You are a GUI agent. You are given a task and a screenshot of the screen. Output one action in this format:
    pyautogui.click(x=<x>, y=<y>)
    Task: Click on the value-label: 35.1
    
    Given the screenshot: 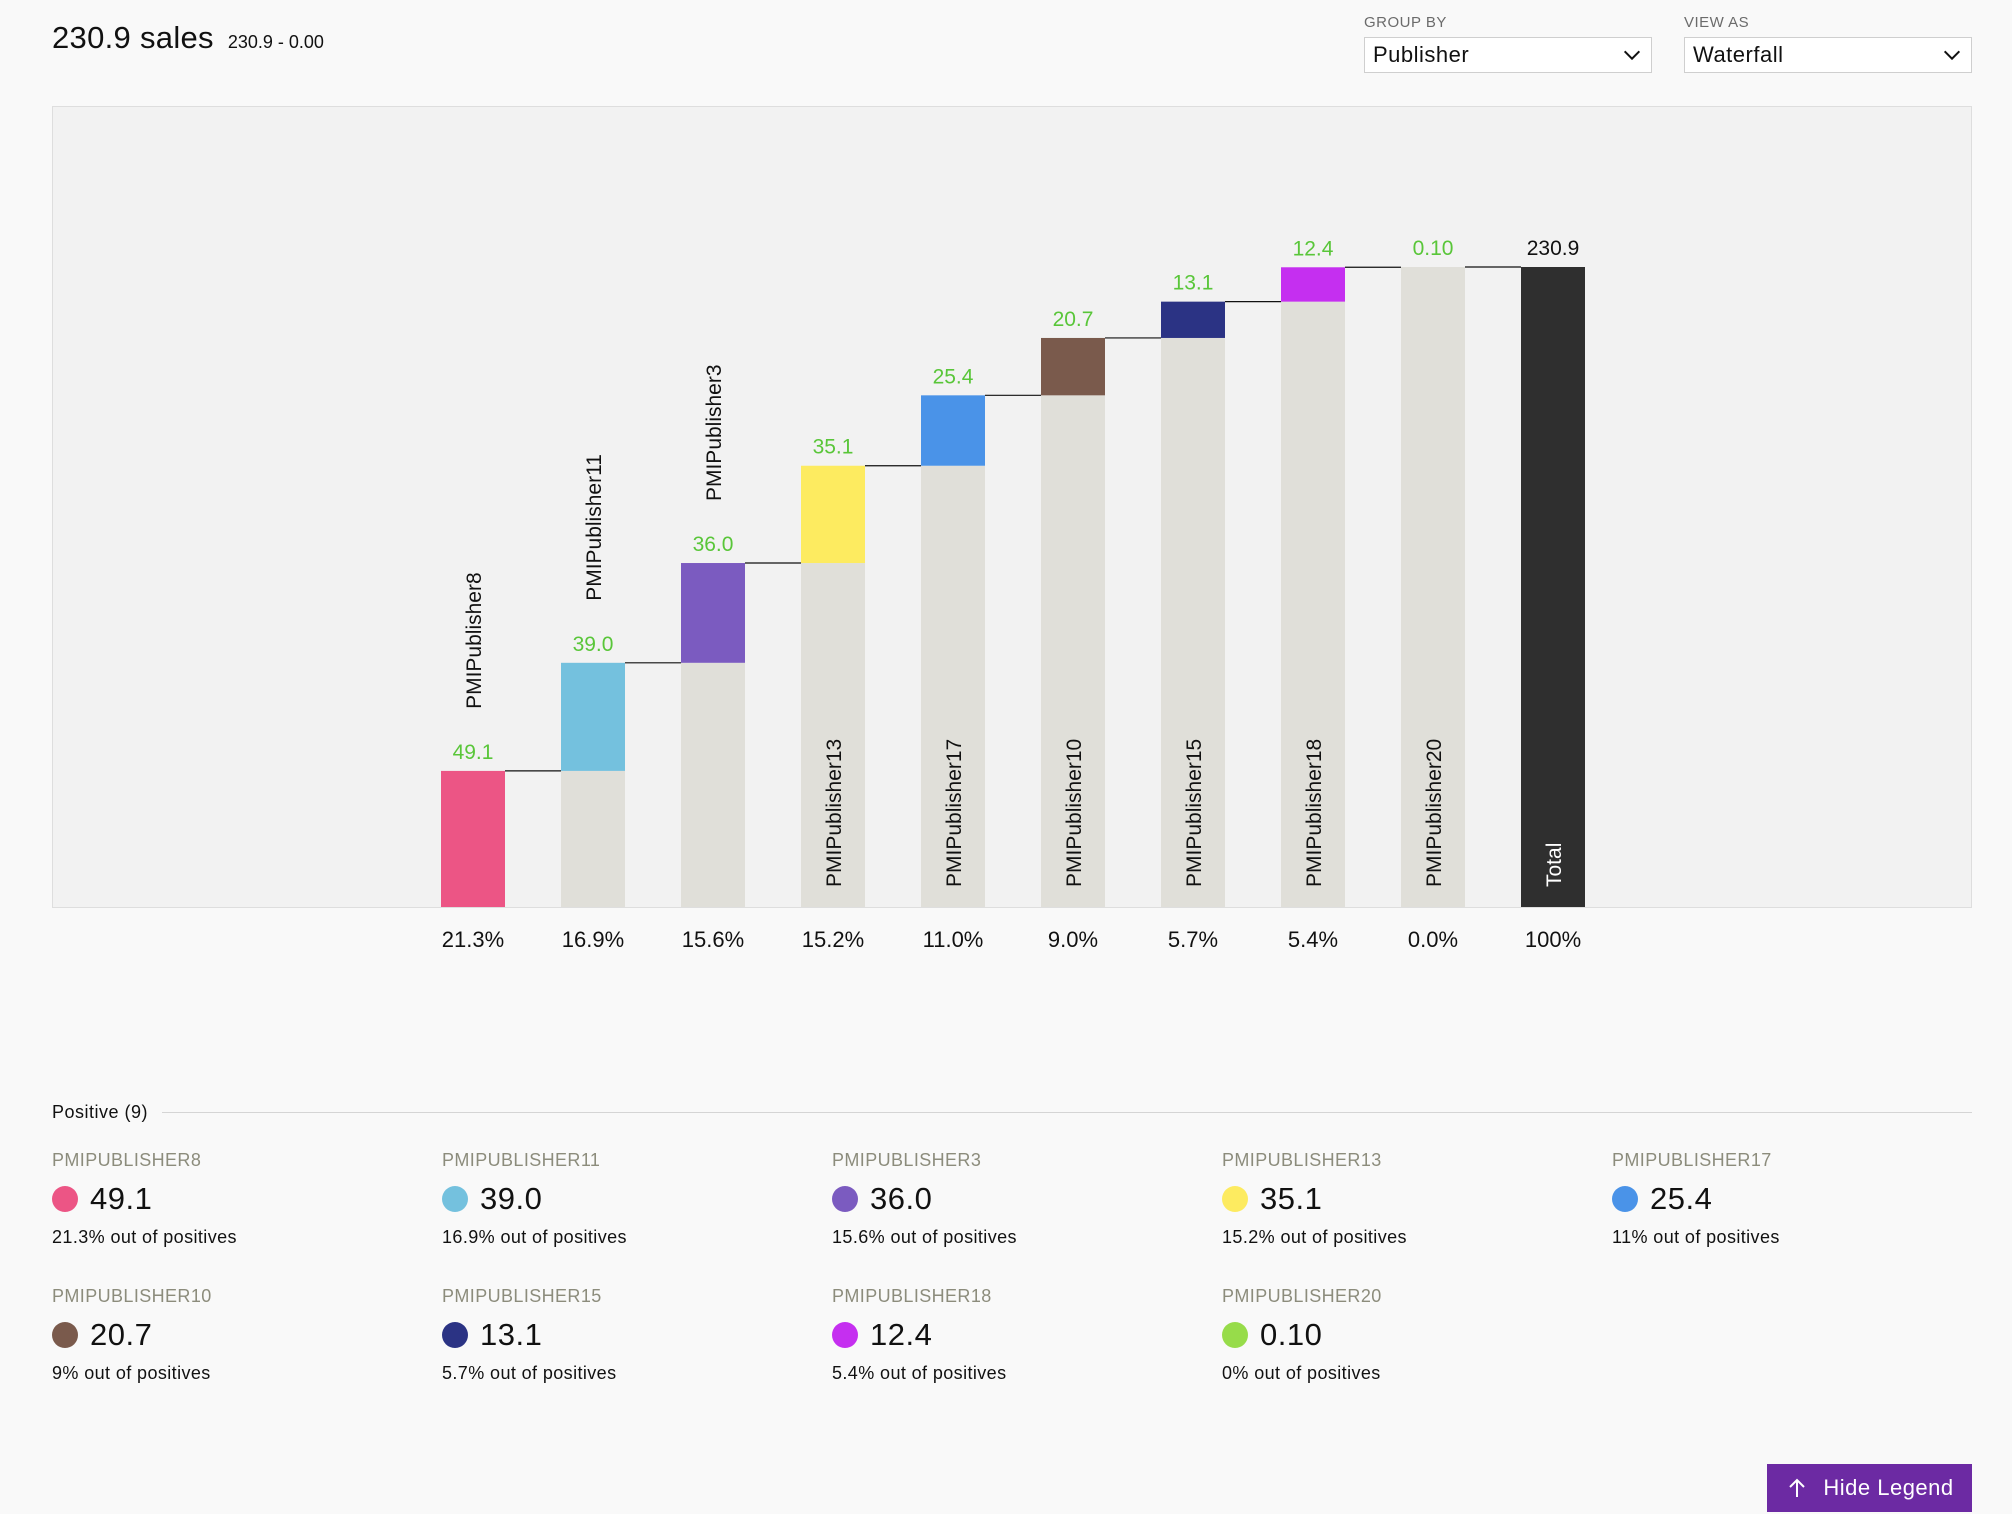 What is the action you would take?
    pyautogui.click(x=833, y=447)
    